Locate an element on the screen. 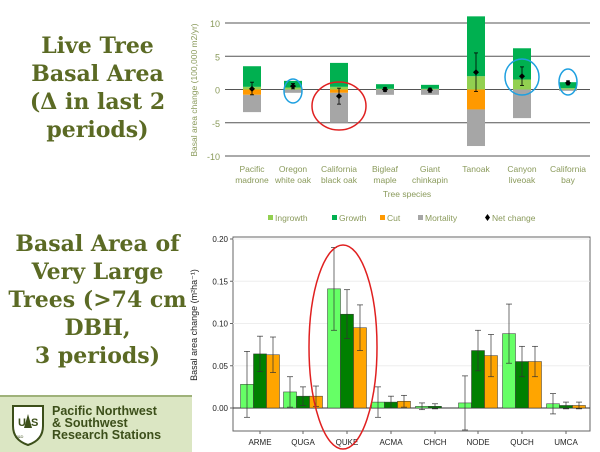 This screenshot has width=600, height=452. y-tick-label: 0.05 is located at coordinates (220, 366).